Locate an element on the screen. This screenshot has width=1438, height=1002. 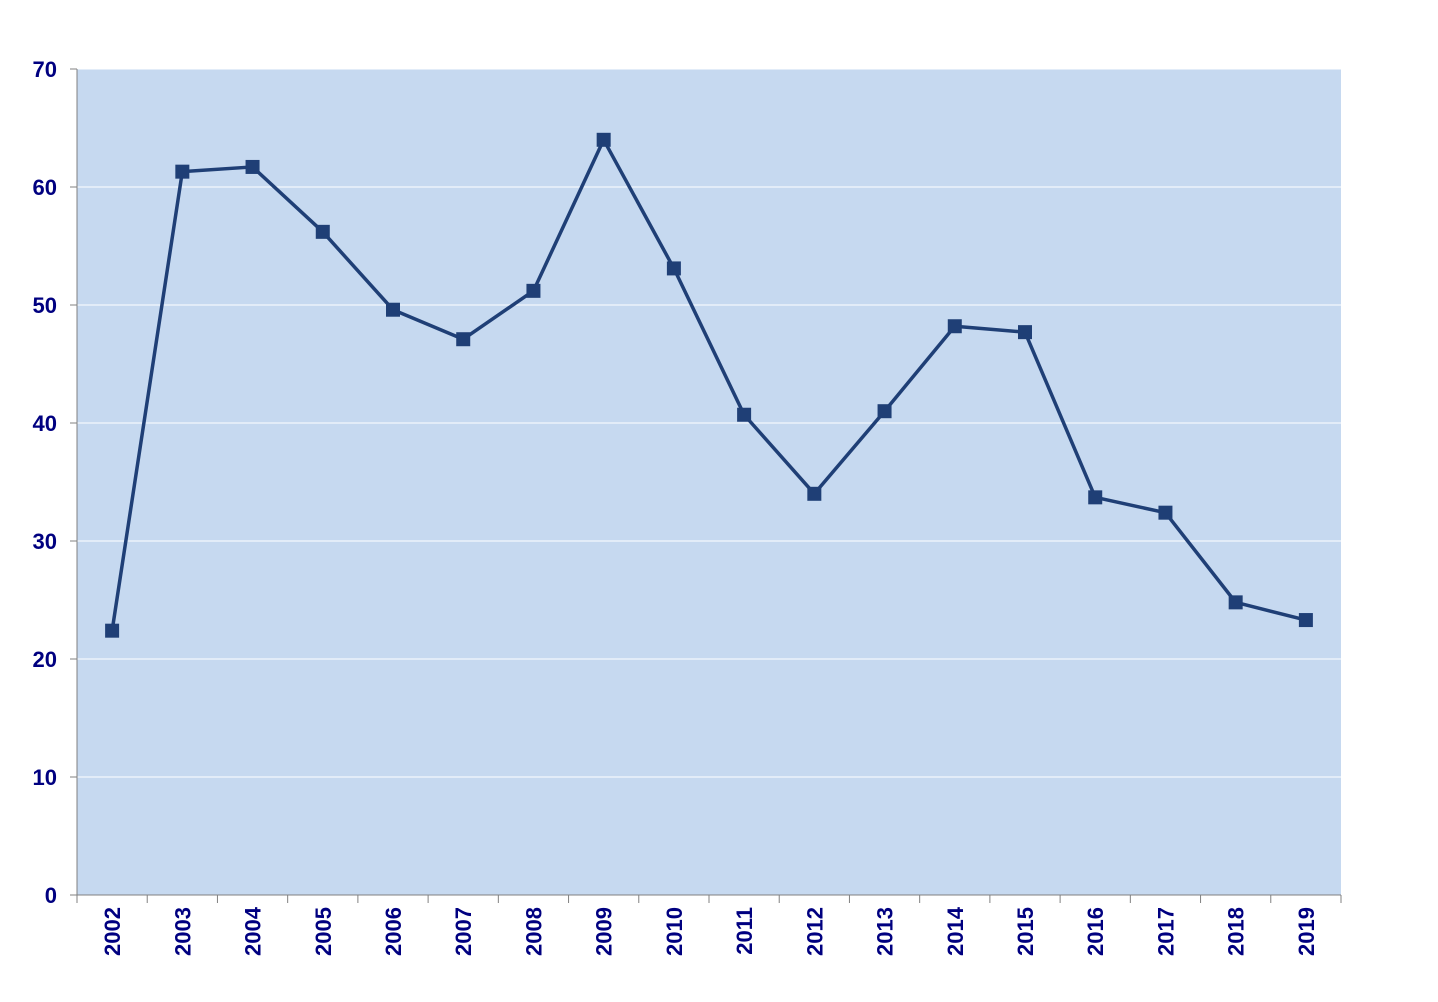
x-tick-label: 2004 is located at coordinates (253, 931).